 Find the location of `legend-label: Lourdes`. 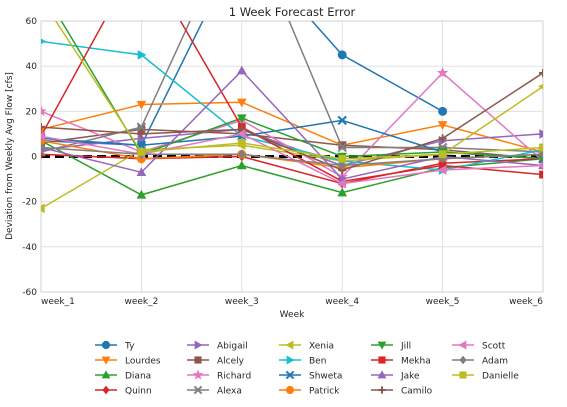

legend-label: Lourdes is located at coordinates (143, 362).